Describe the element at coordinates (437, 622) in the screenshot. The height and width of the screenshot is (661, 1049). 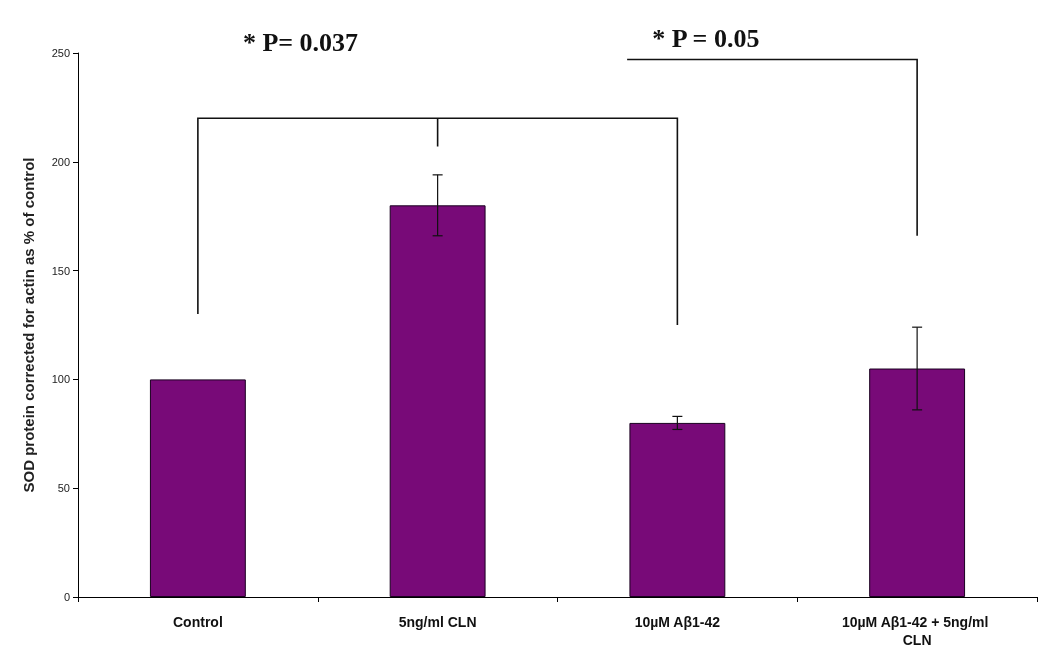
I see `x-tick-label: 5ng/ml CLN` at that location.